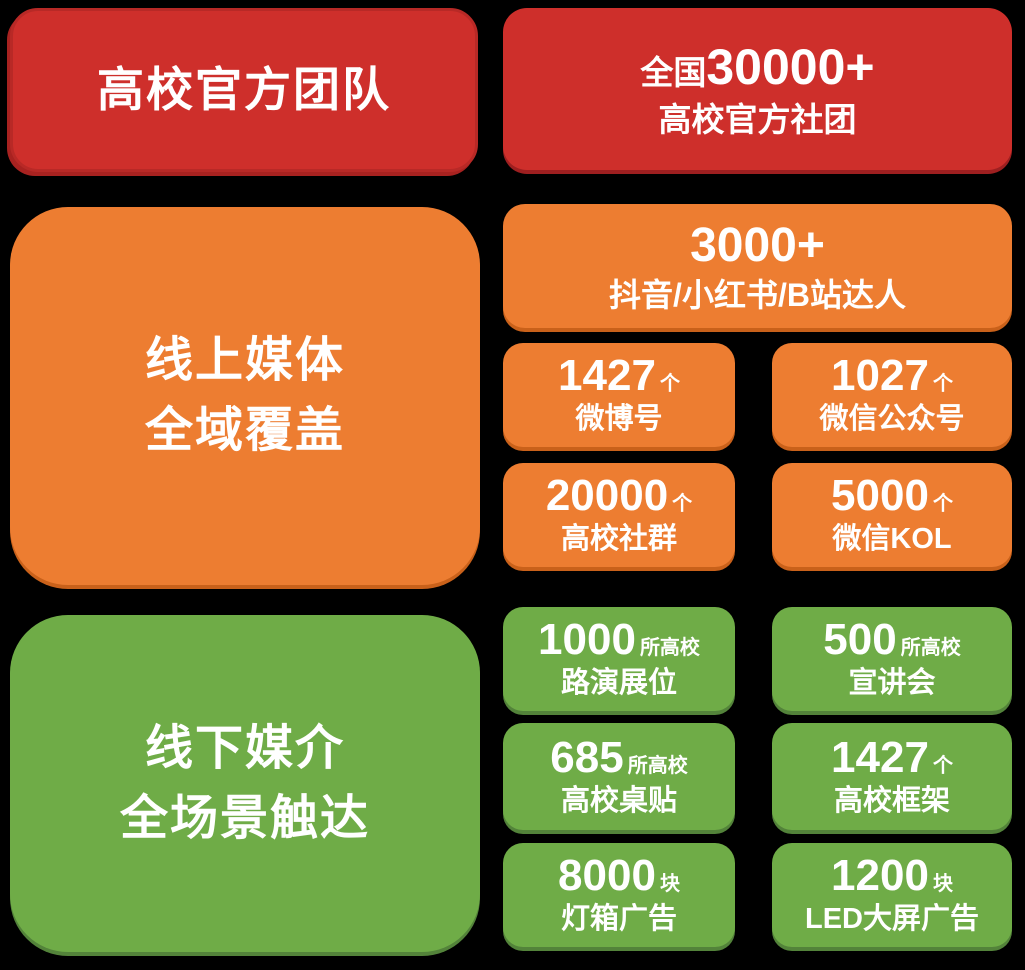 The width and height of the screenshot is (1025, 970). I want to click on stat-number-line: 8000 块, so click(619, 876).